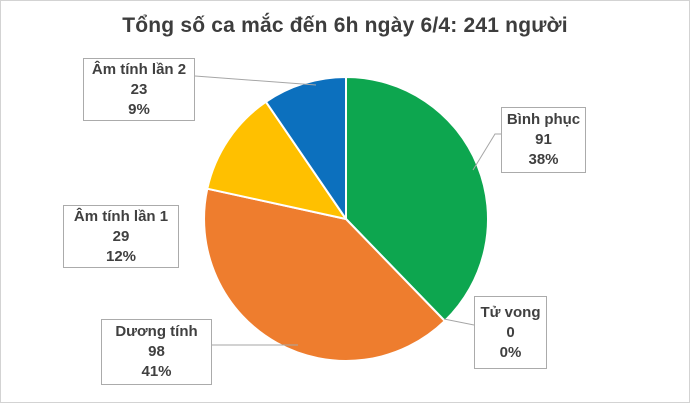 This screenshot has height=403, width=690. I want to click on slice-value: 23, so click(139, 89).